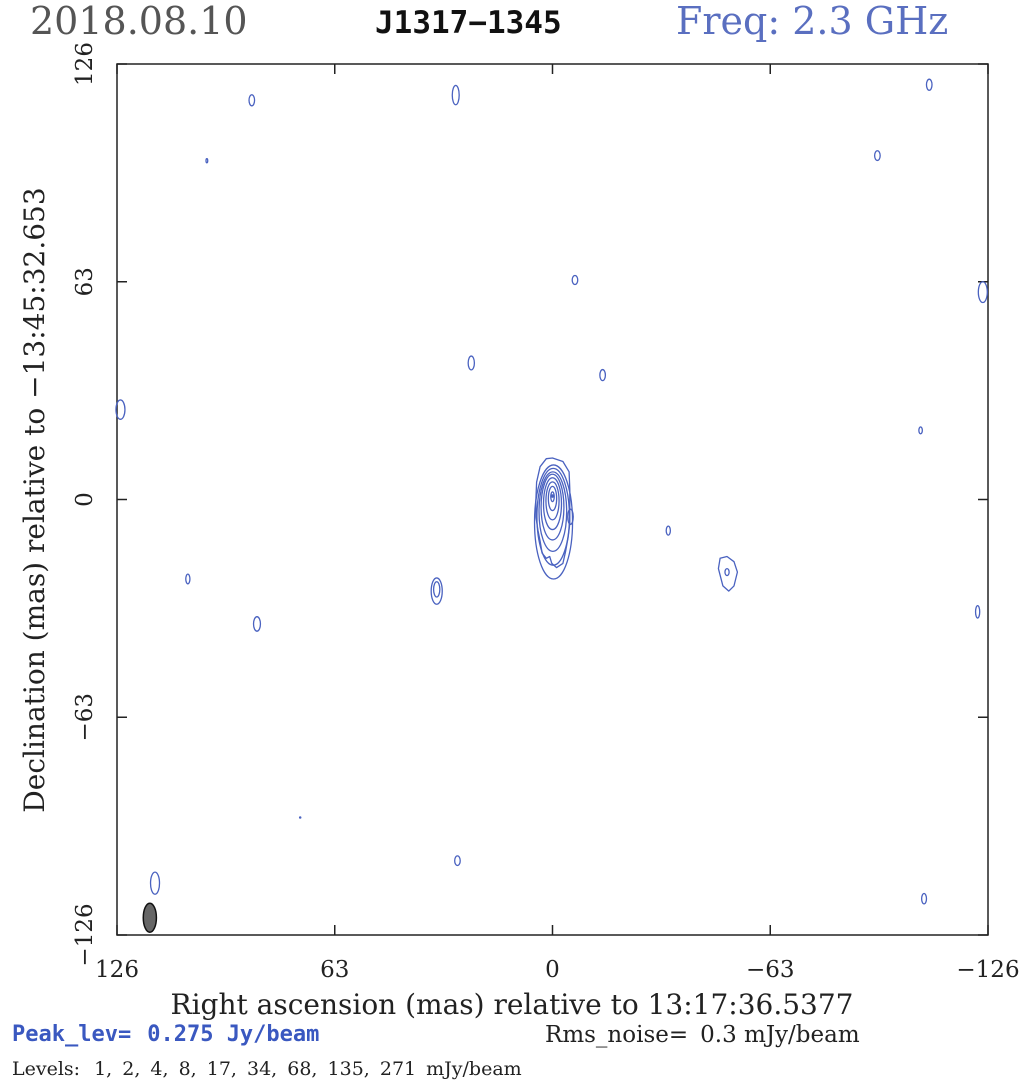  What do you see at coordinates (233, 1034) in the screenshot?
I see `peak-level-value: 0.275 Jy/beam` at bounding box center [233, 1034].